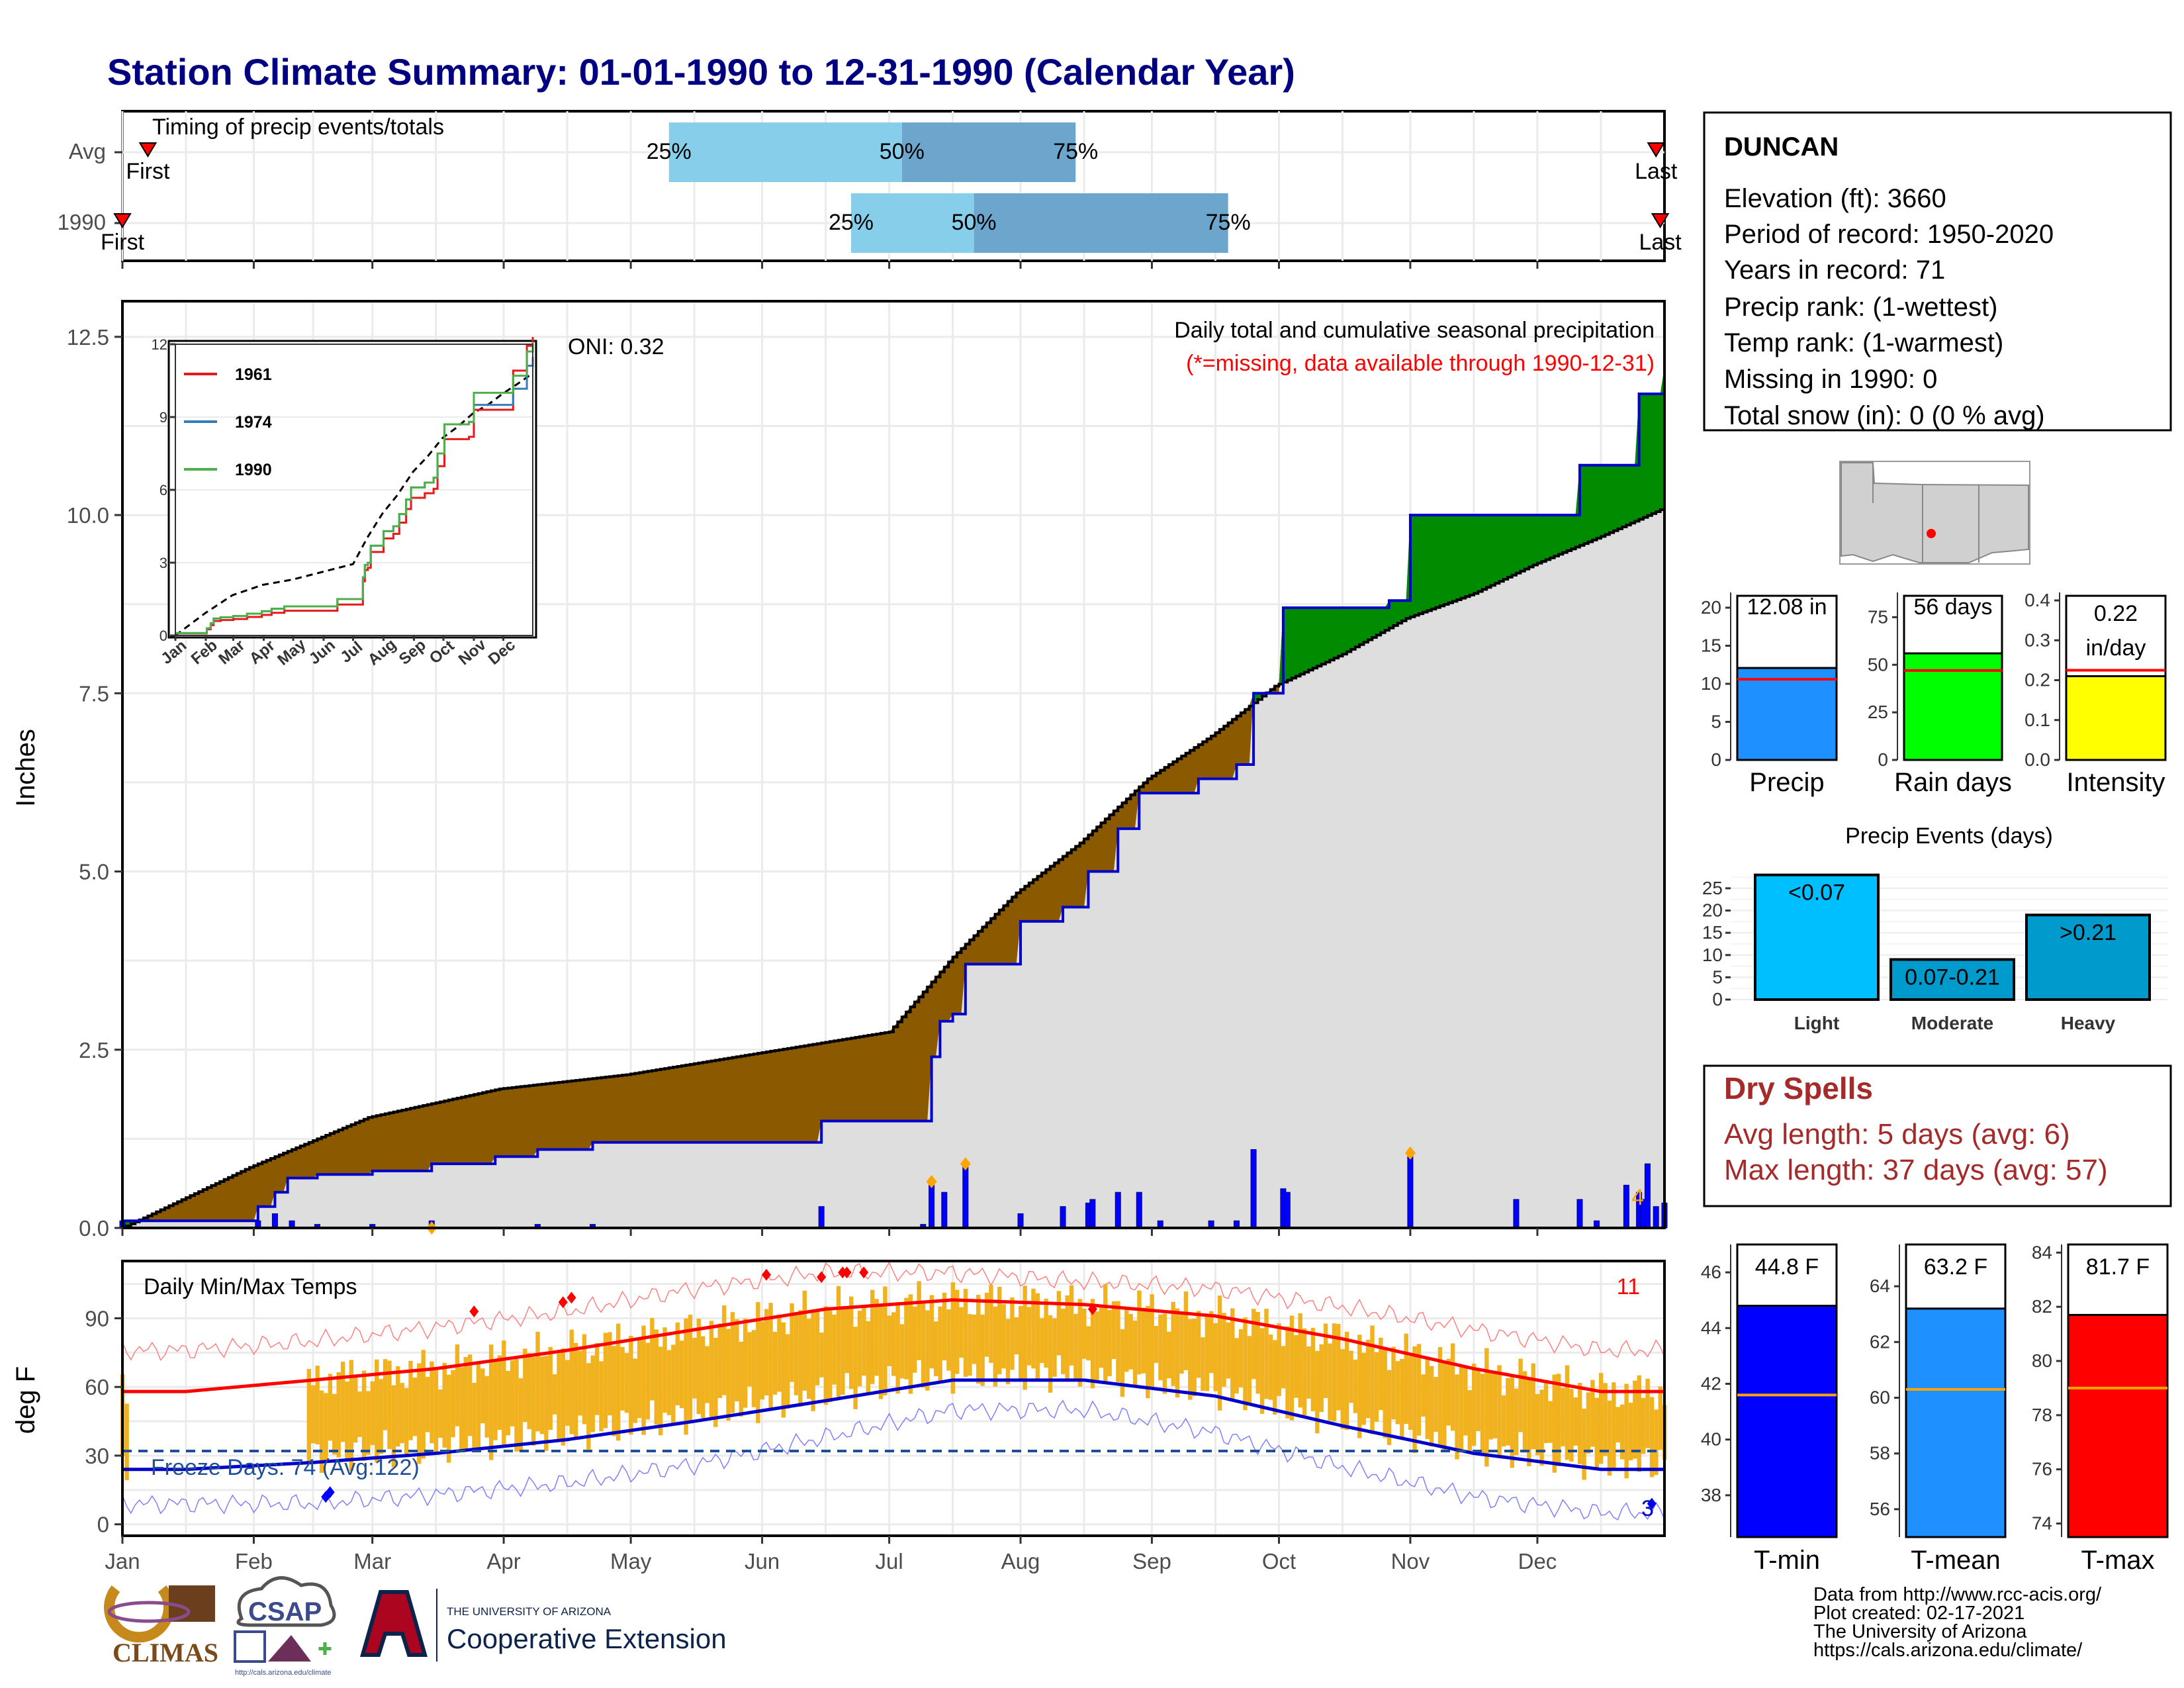 The image size is (2184, 1688). I want to click on summary-y-label: 75, so click(1878, 616).